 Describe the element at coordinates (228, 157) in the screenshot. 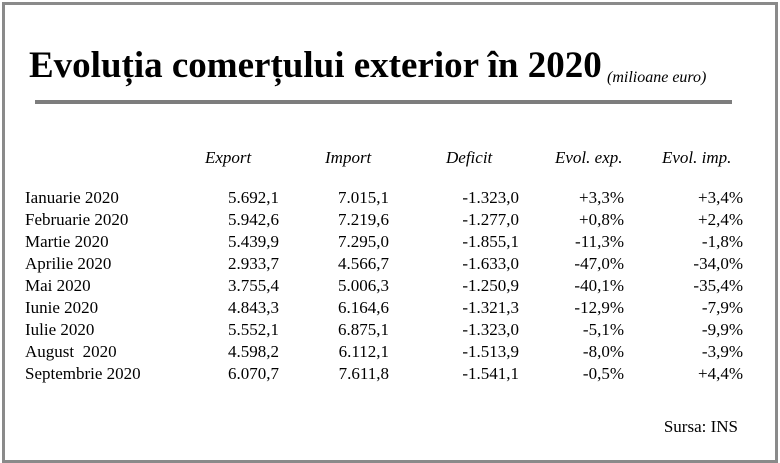

I see `column-header-export: Export` at that location.